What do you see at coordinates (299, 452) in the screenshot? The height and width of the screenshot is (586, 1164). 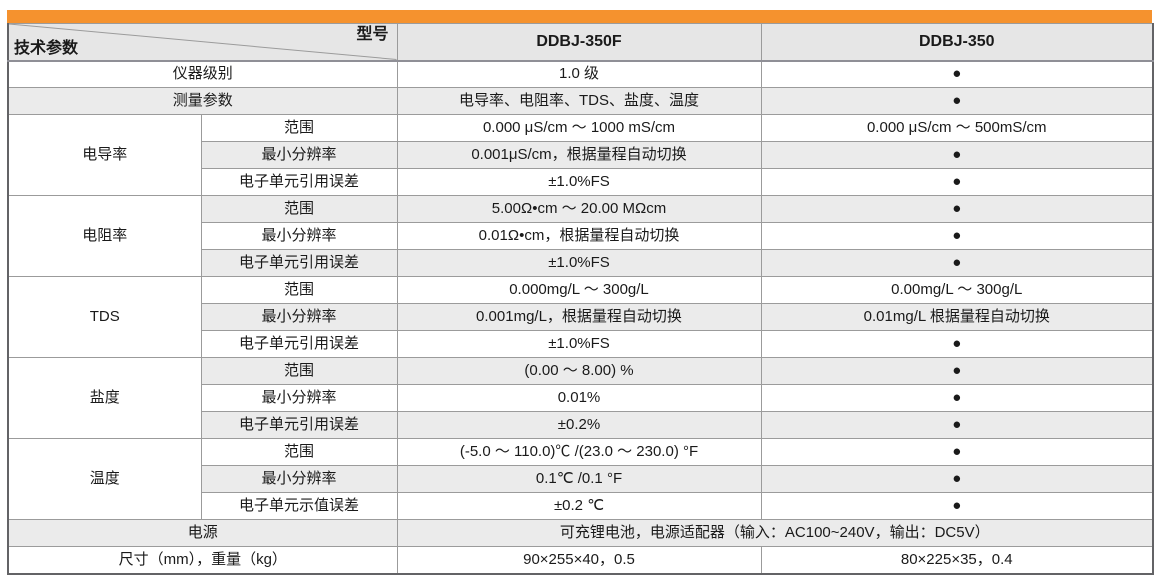 I see `sub-label-temperature-range: 范围` at bounding box center [299, 452].